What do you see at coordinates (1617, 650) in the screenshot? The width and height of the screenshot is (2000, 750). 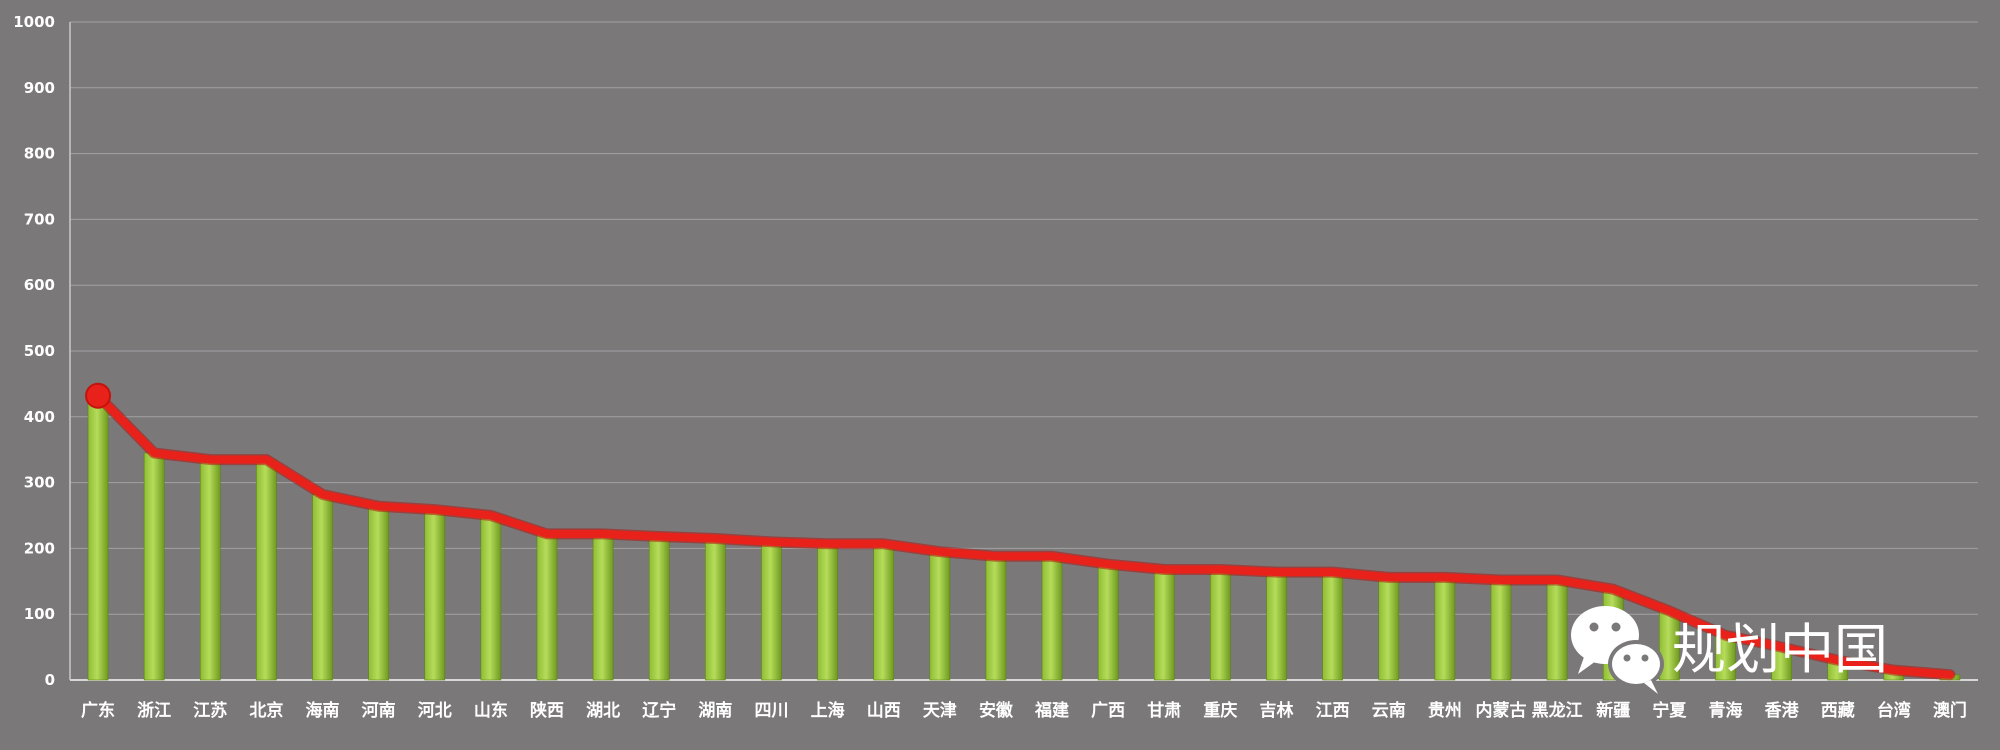 I see `wechat-logo-icon` at bounding box center [1617, 650].